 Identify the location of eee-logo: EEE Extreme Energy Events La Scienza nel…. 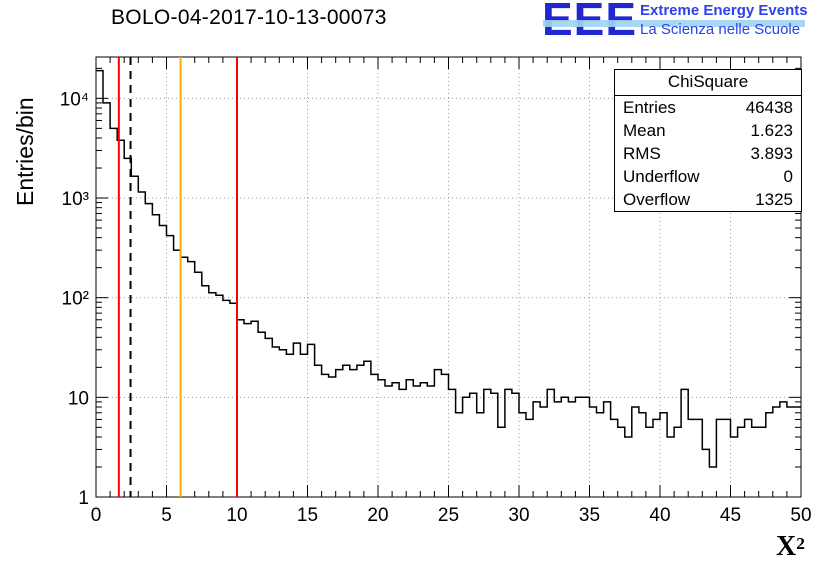
(688, 23).